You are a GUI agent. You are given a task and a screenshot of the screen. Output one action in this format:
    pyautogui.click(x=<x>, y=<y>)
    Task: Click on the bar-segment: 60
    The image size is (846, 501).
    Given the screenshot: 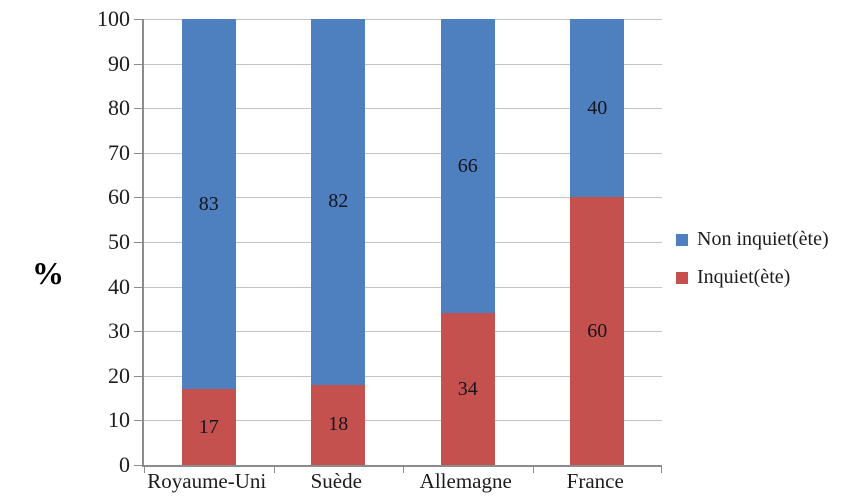 What is the action you would take?
    pyautogui.click(x=597, y=331)
    